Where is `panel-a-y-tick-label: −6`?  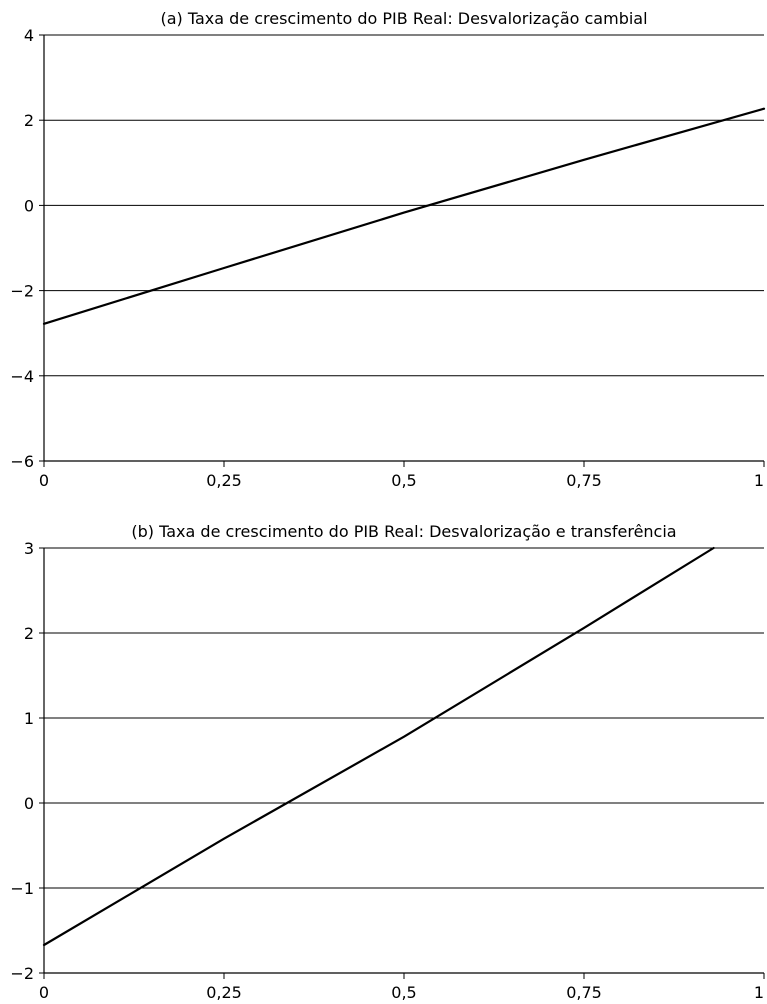
panel-a-y-tick-label: −6 is located at coordinates (22, 461).